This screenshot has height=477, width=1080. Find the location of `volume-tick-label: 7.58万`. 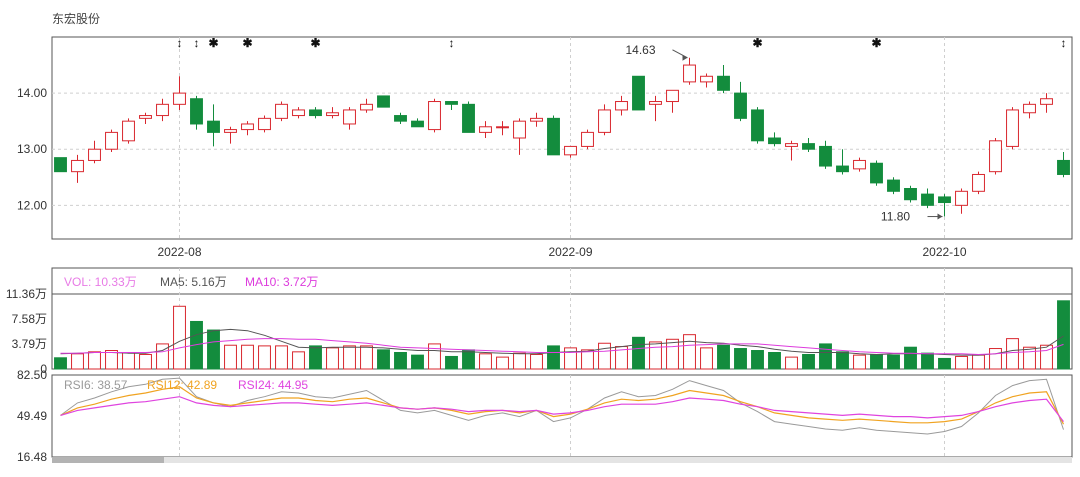

volume-tick-label: 7.58万 is located at coordinates (29, 319).